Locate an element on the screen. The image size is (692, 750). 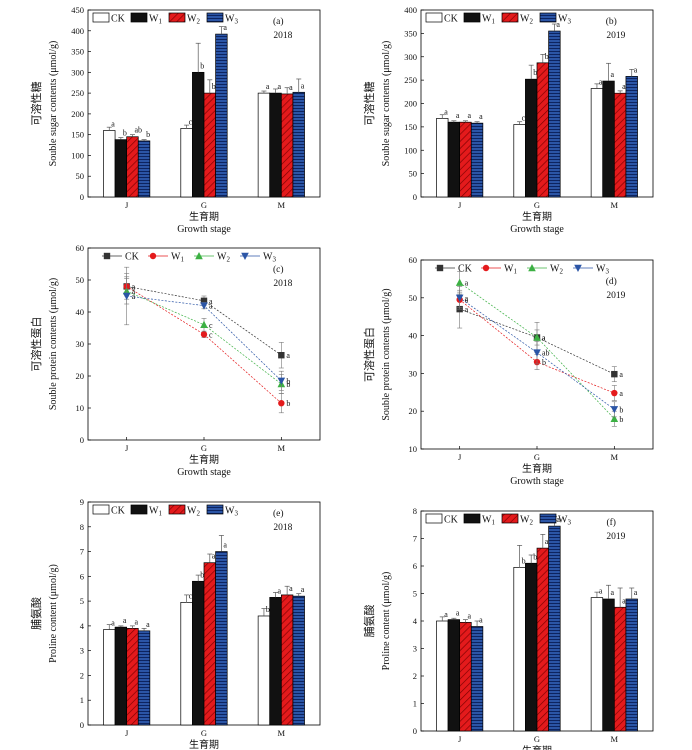
y-tick-label: 60 is located at coordinates (80, 248).